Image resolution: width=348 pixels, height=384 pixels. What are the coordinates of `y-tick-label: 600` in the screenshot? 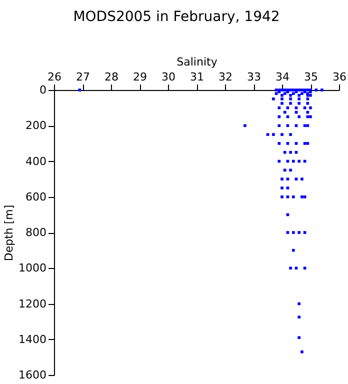 It's located at (36, 197).